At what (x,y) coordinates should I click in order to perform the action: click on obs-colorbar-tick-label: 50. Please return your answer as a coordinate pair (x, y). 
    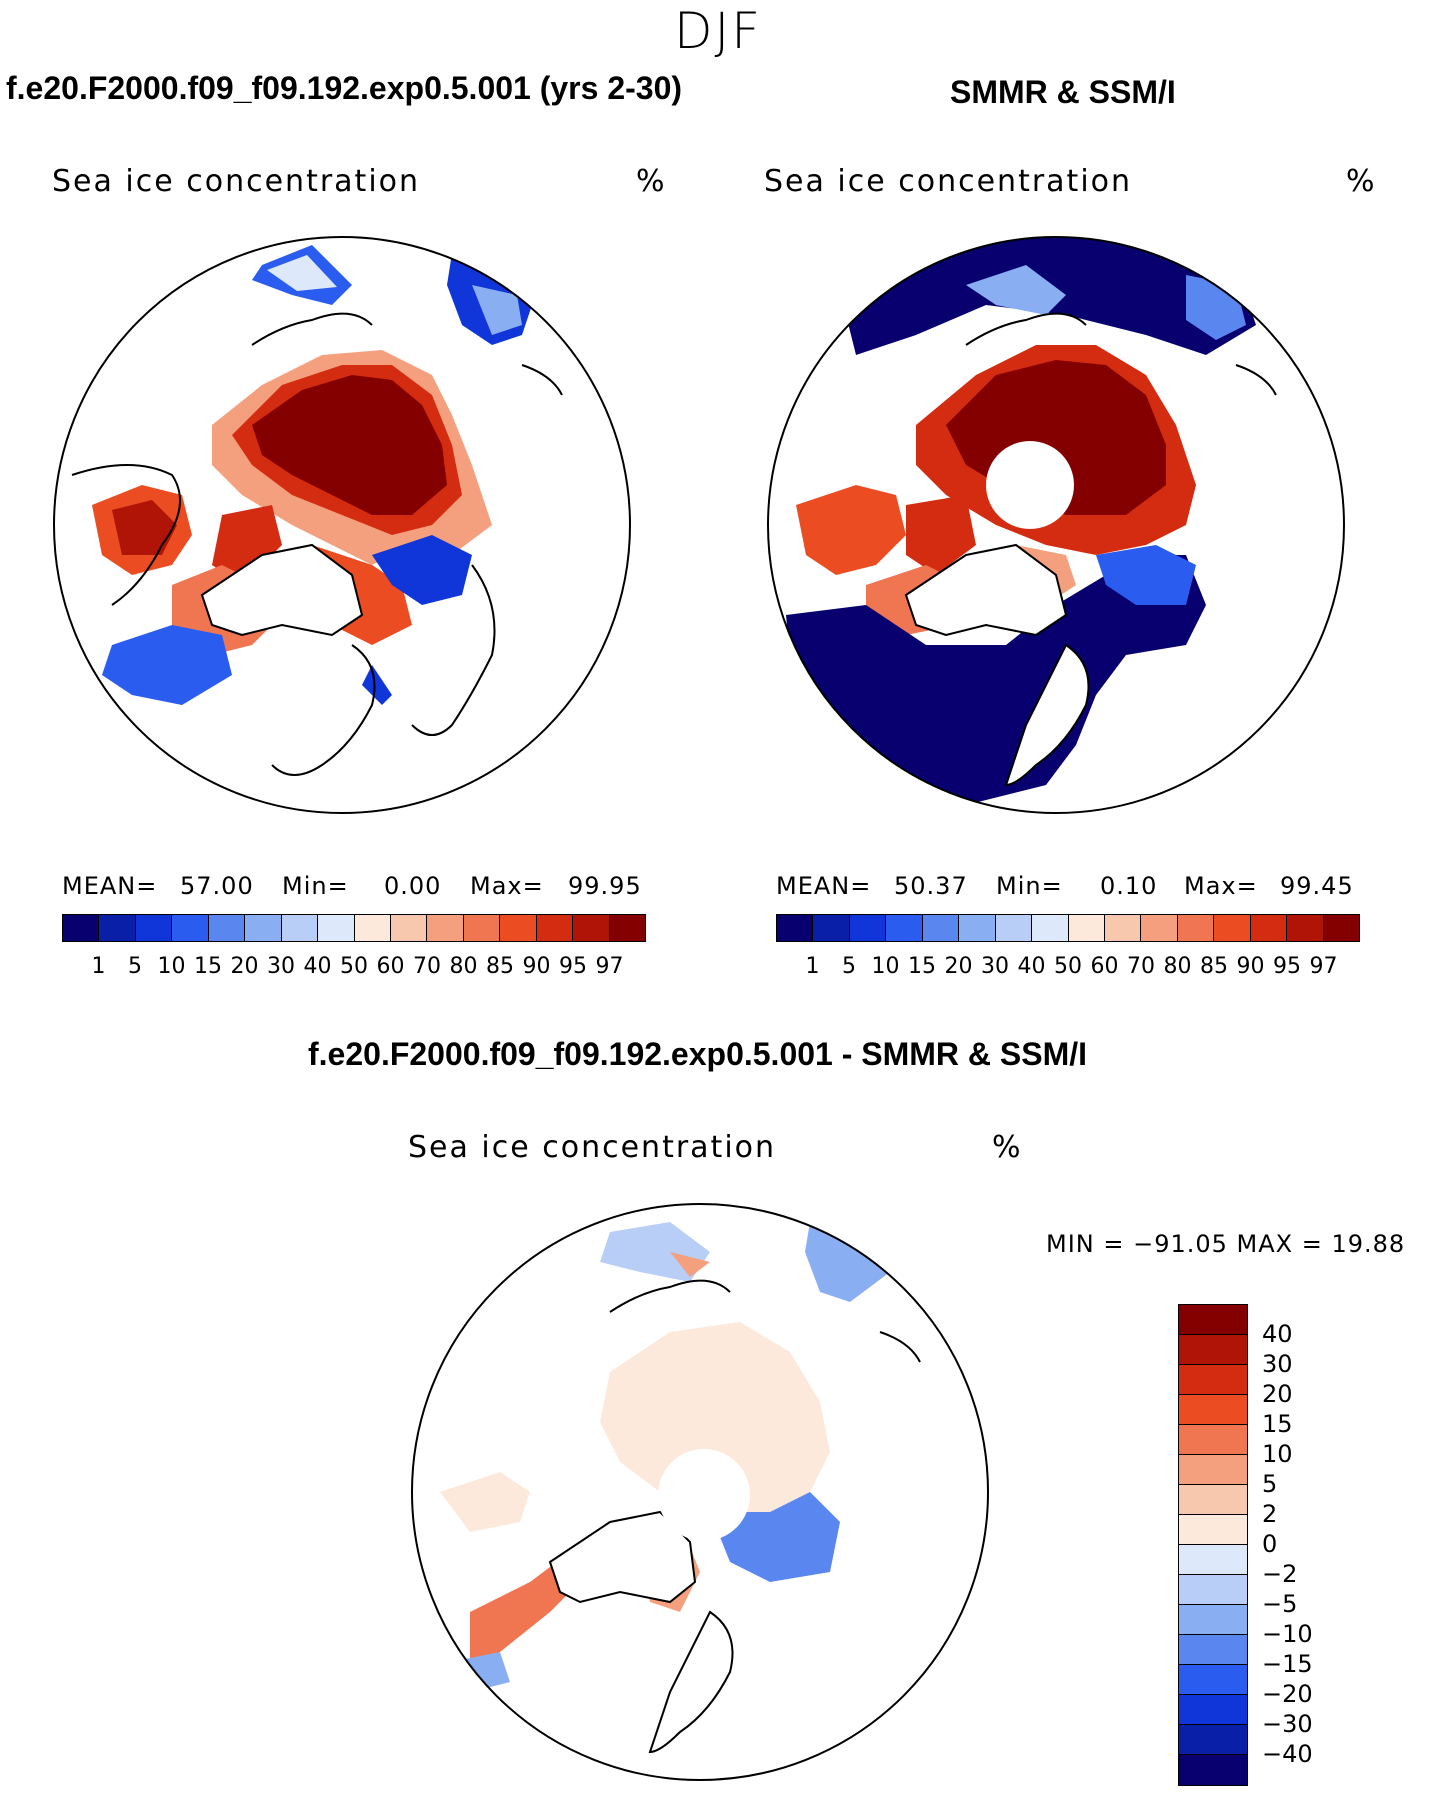
    Looking at the image, I should click on (1068, 966).